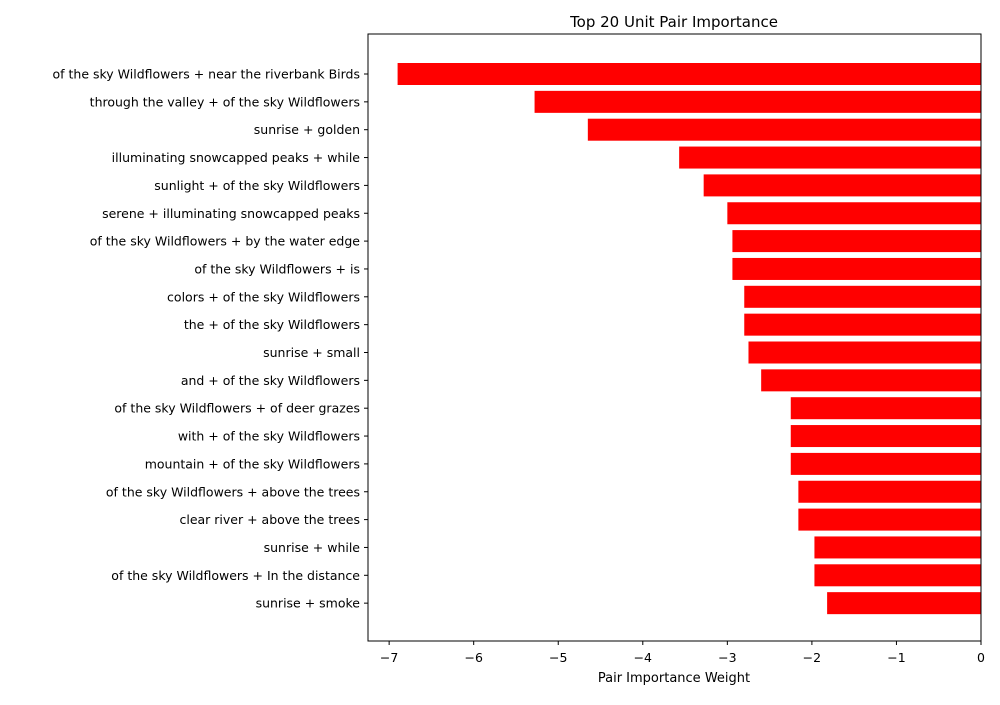 This screenshot has width=1000, height=705. I want to click on x-tick-label: −1, so click(896, 657).